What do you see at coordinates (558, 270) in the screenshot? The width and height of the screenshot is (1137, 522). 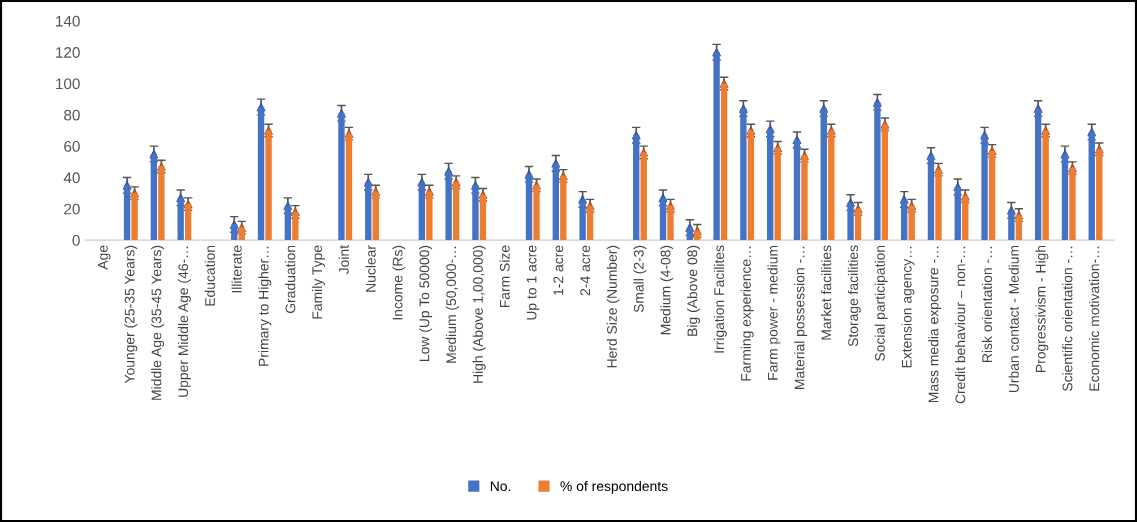 I see `x-tick-label: 1-2 acre` at bounding box center [558, 270].